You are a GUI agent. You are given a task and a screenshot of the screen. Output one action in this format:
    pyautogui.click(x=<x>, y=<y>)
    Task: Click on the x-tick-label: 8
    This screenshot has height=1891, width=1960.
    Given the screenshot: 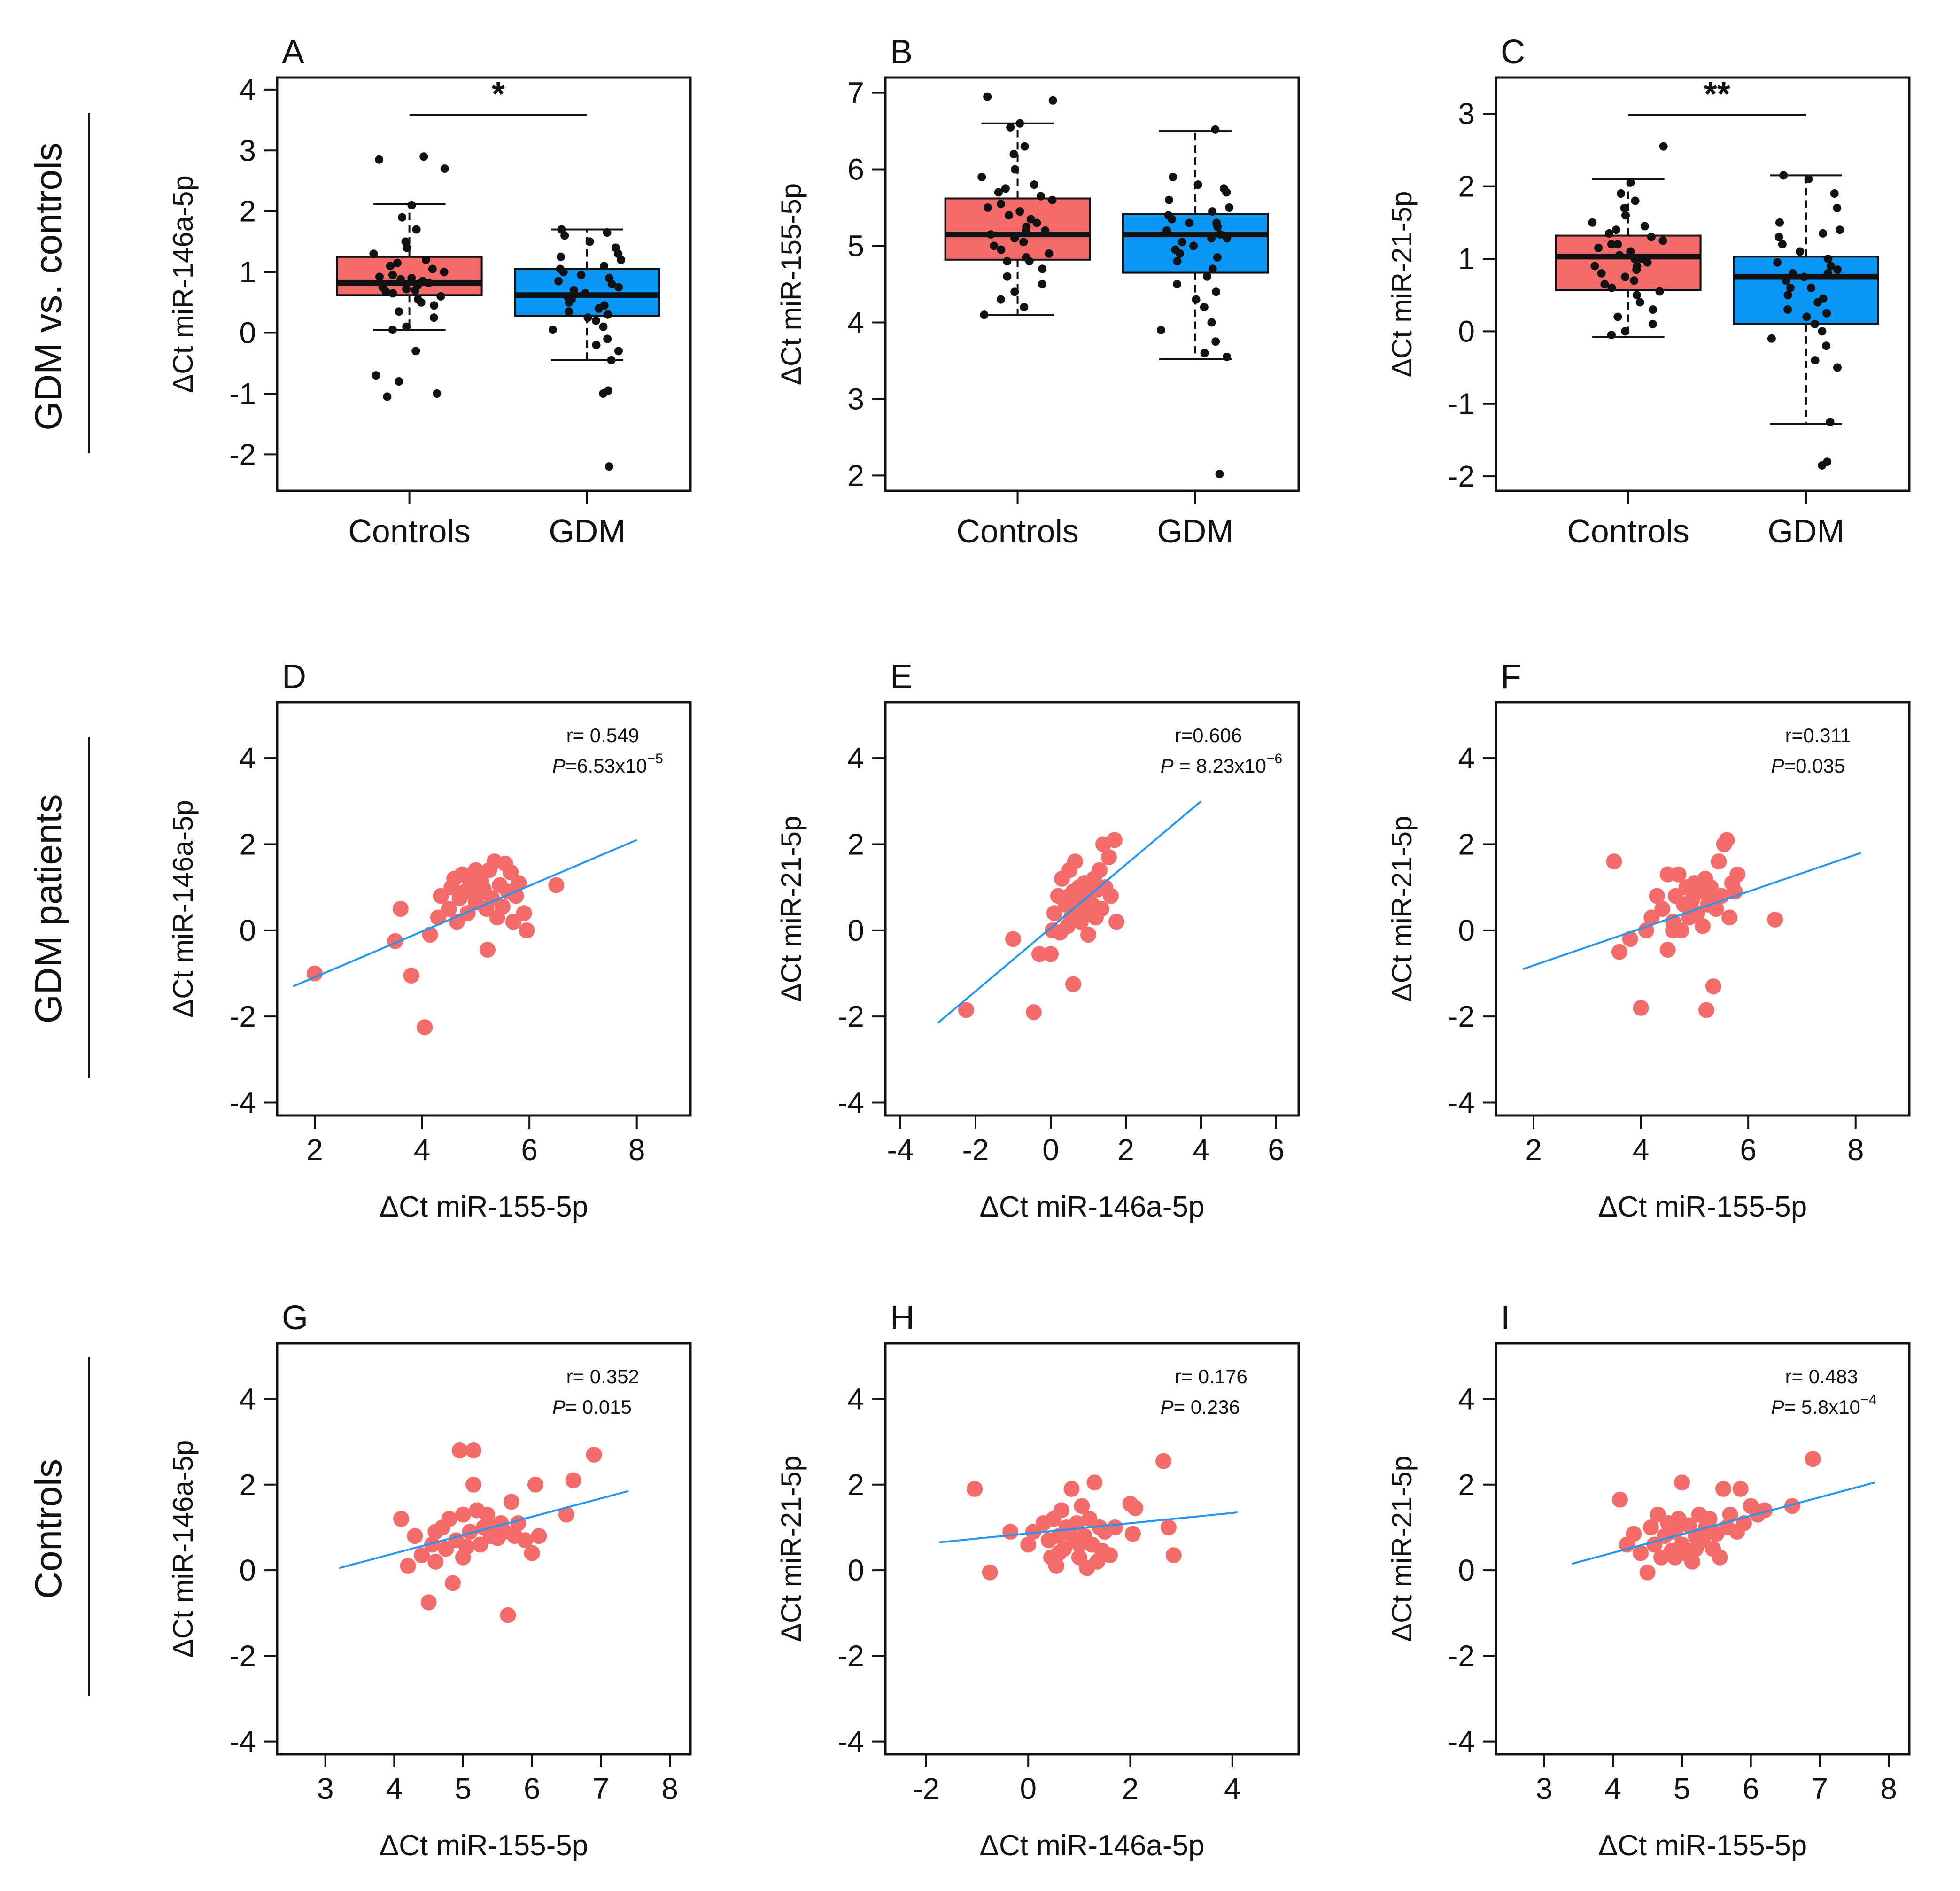 What is the action you would take?
    pyautogui.click(x=669, y=1789)
    